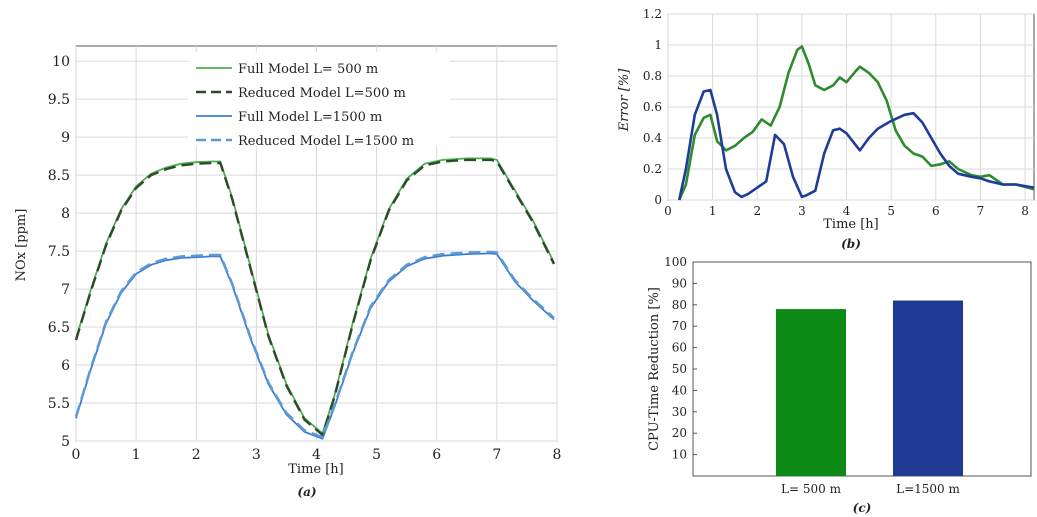 The height and width of the screenshot is (517, 1037). I want to click on panel-a-x-tick: 4, so click(316, 455).